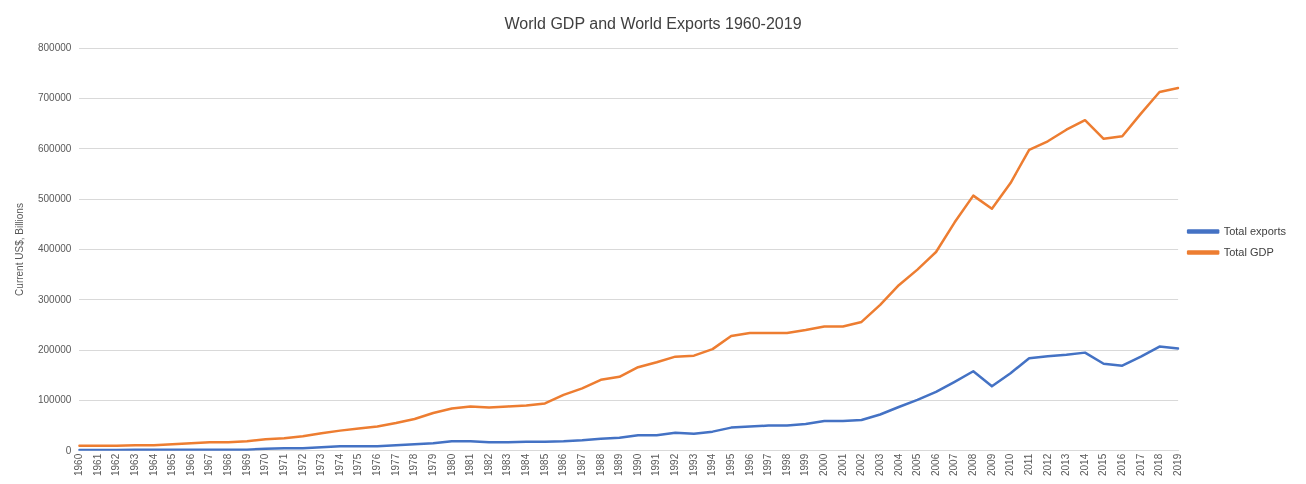 The height and width of the screenshot is (484, 1306). I want to click on x-tick-label: 1972, so click(302, 464).